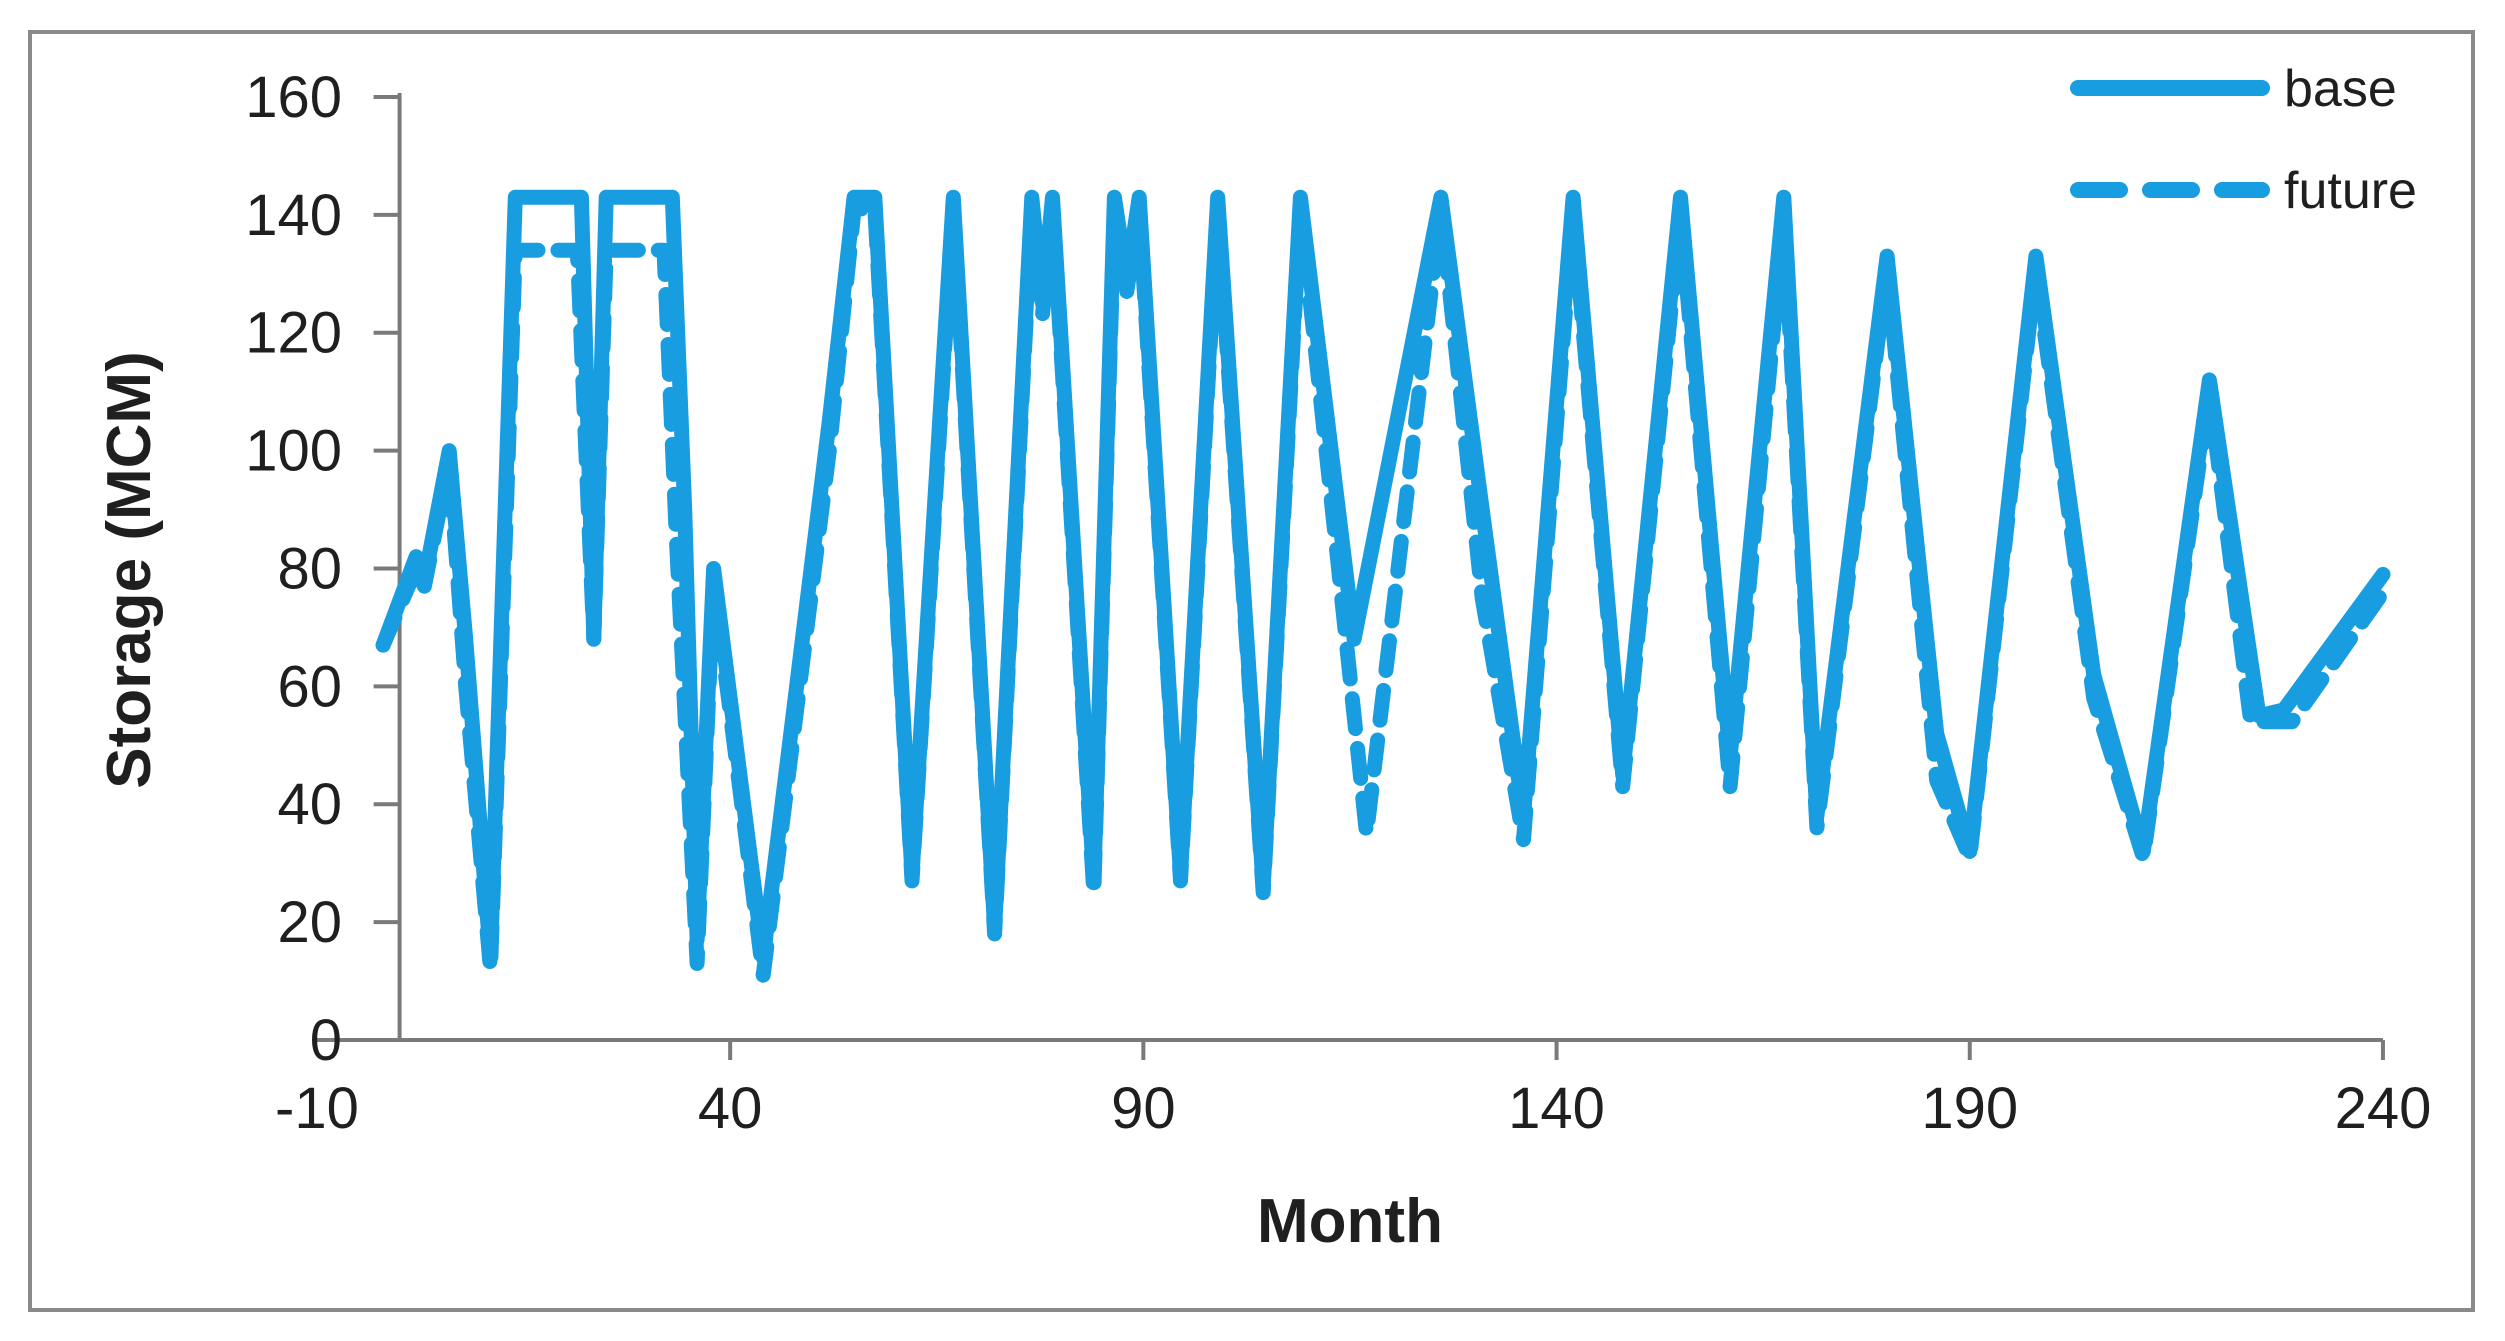 The image size is (2505, 1341). What do you see at coordinates (317, 1108) in the screenshot?
I see `x-tick-label: -10` at bounding box center [317, 1108].